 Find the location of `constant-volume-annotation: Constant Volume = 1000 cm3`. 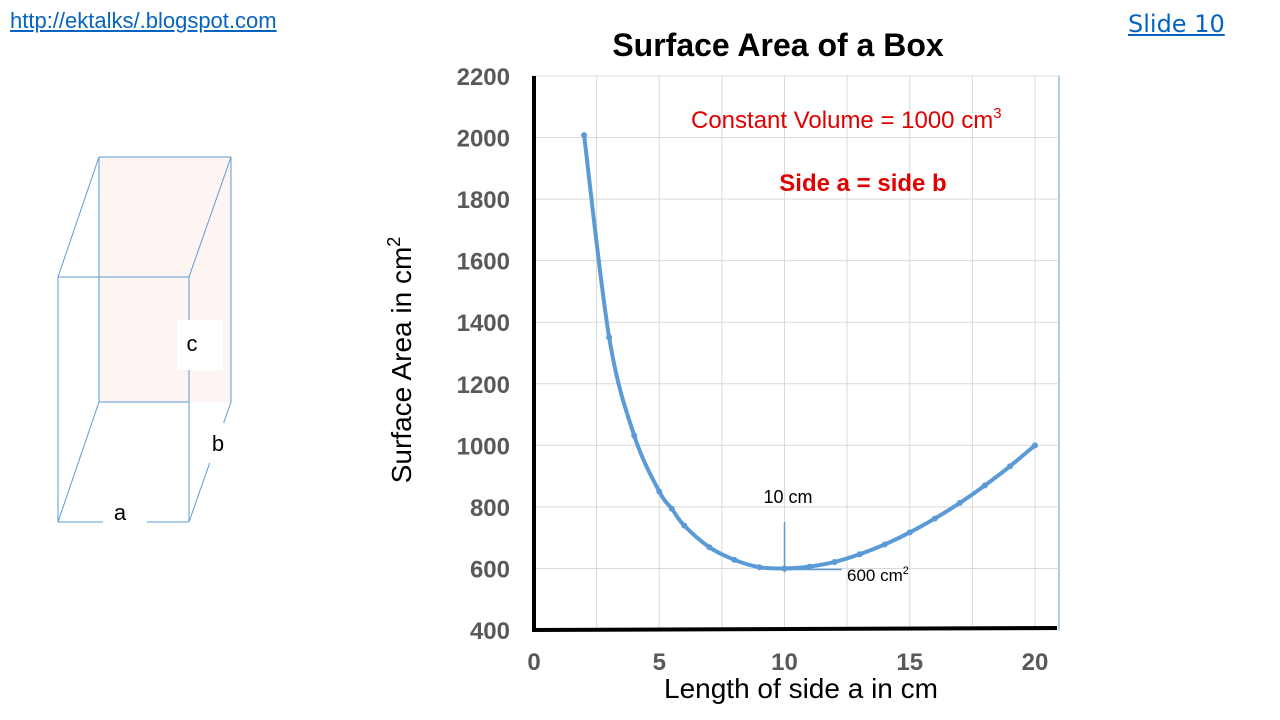

constant-volume-annotation: Constant Volume = 1000 cm3 is located at coordinates (846, 119).